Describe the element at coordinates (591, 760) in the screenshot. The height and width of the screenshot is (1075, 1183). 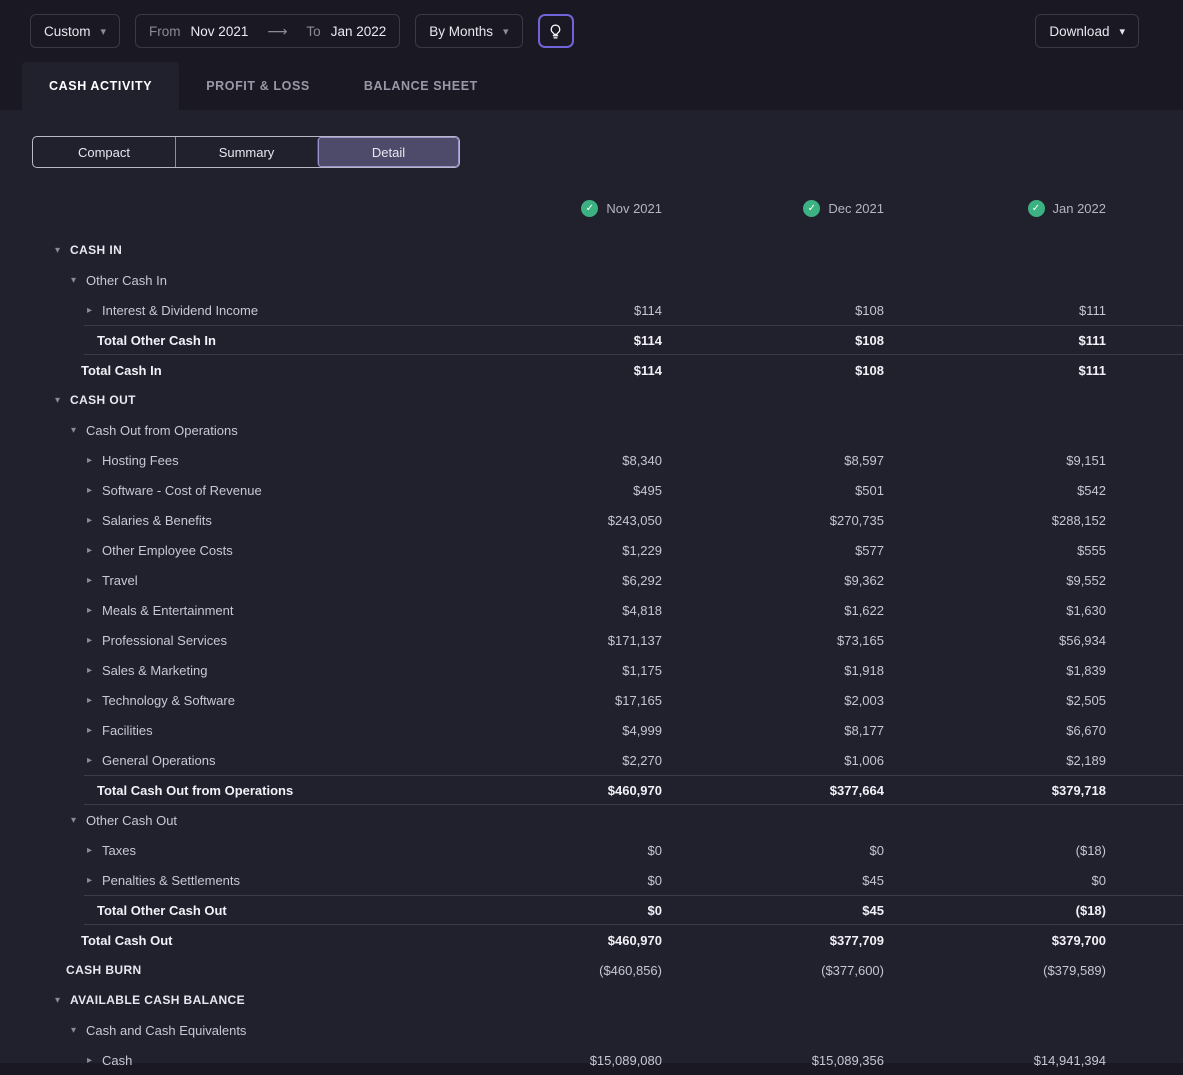
I see `table-row-general-operations: ▸ General Operations $2,270 $1,006 $2,189` at that location.